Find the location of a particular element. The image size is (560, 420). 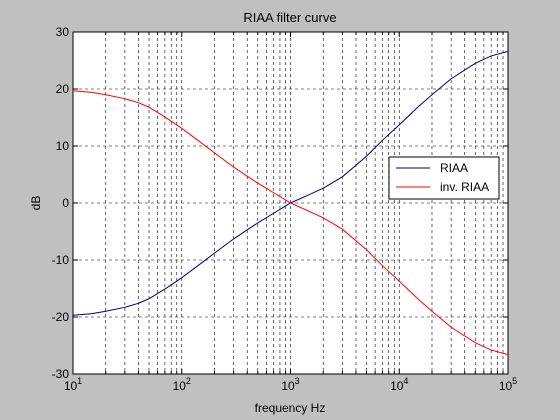

y-axis-label: dB is located at coordinates (36, 203).